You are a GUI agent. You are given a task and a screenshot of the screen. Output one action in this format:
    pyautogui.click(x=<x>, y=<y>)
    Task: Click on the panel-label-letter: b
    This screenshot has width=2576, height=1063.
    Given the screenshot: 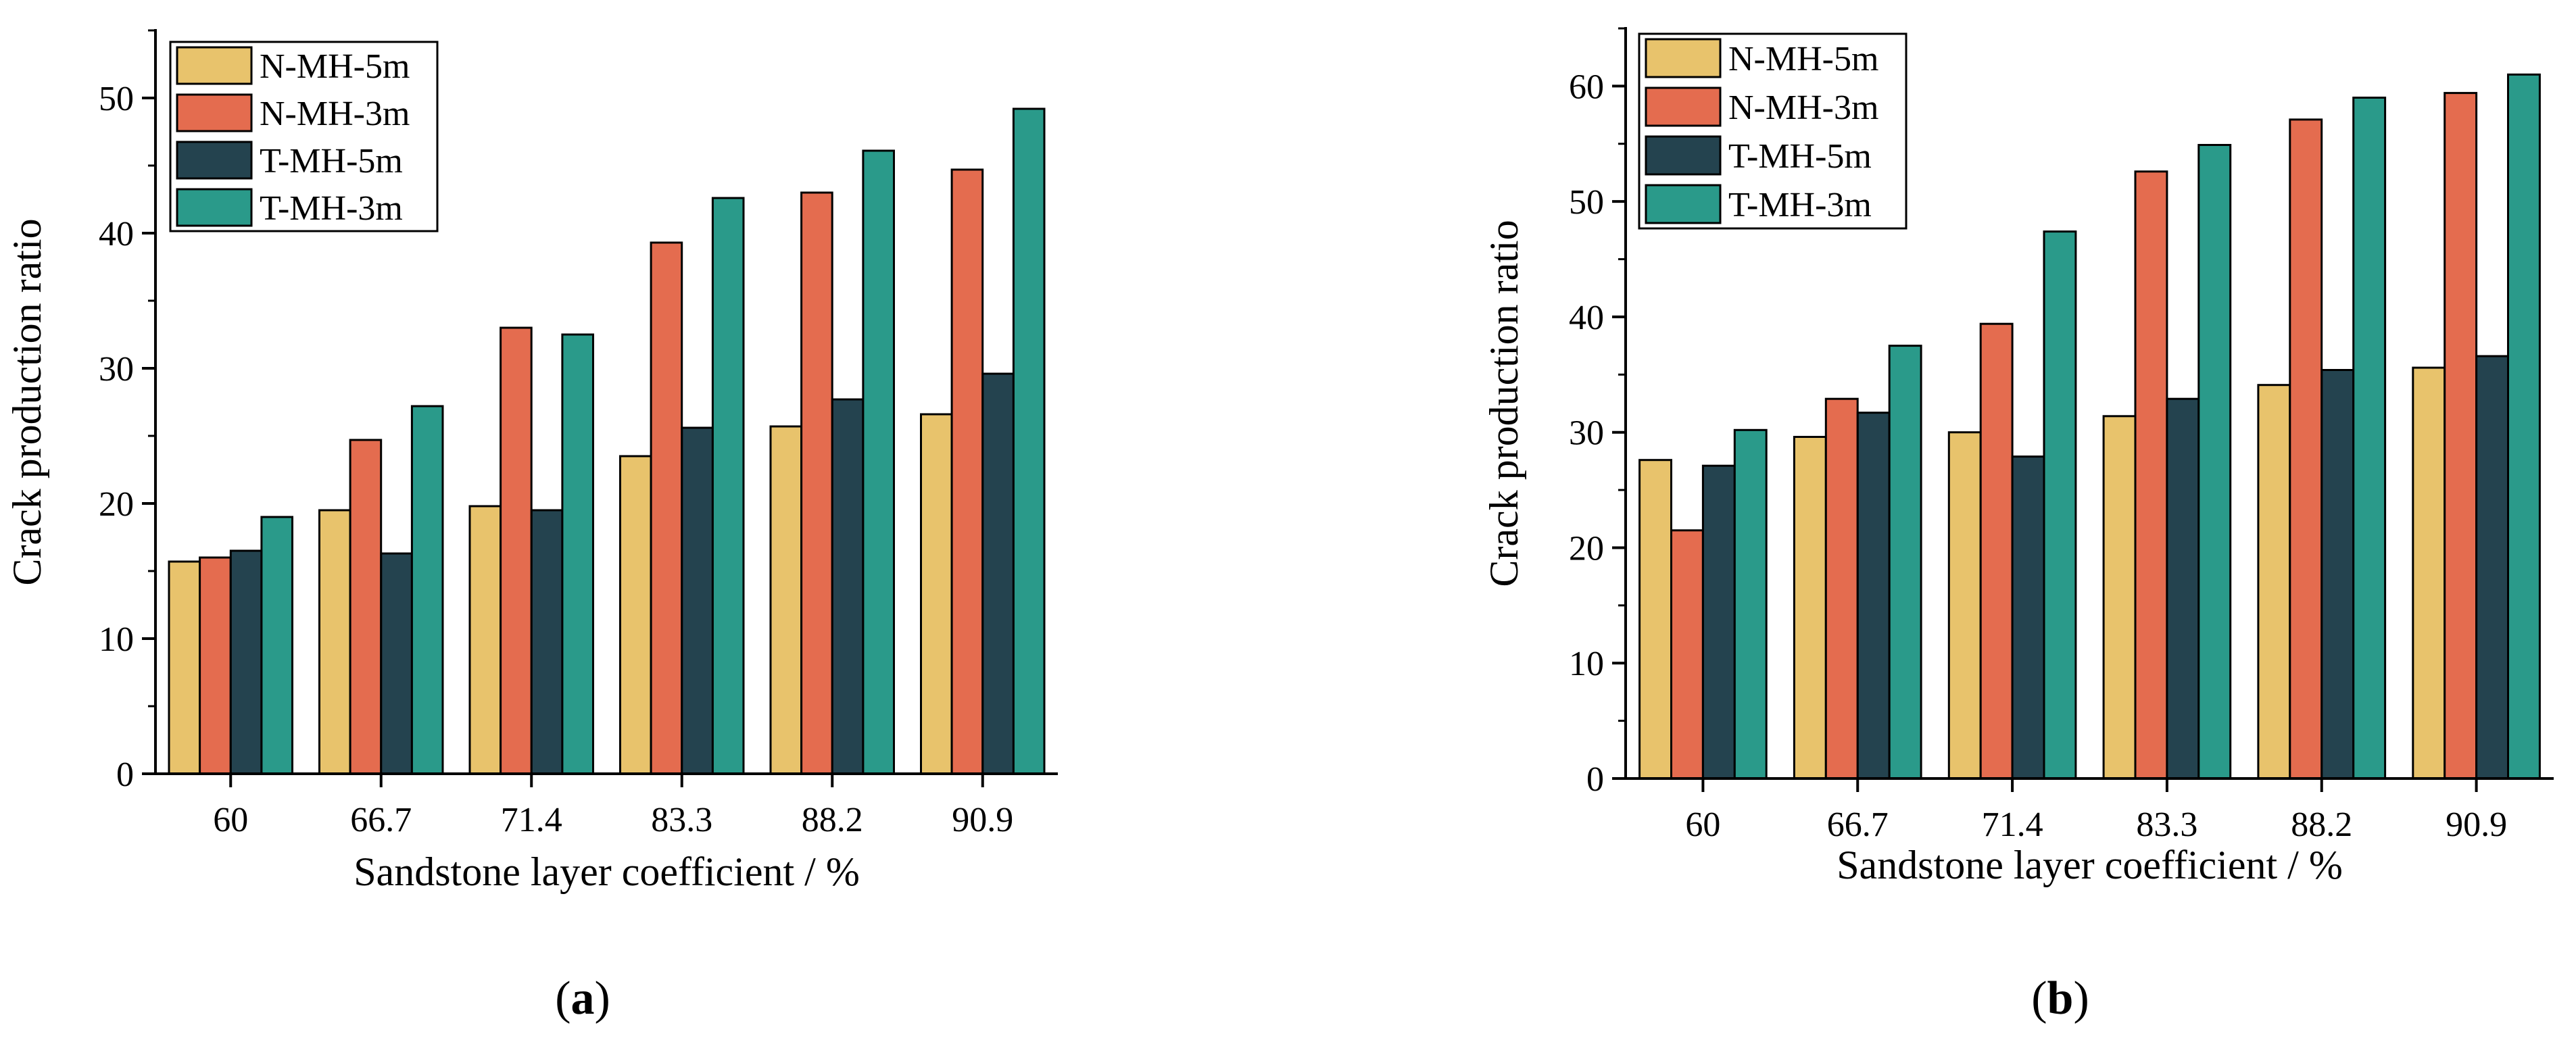 What is the action you would take?
    pyautogui.click(x=2060, y=998)
    